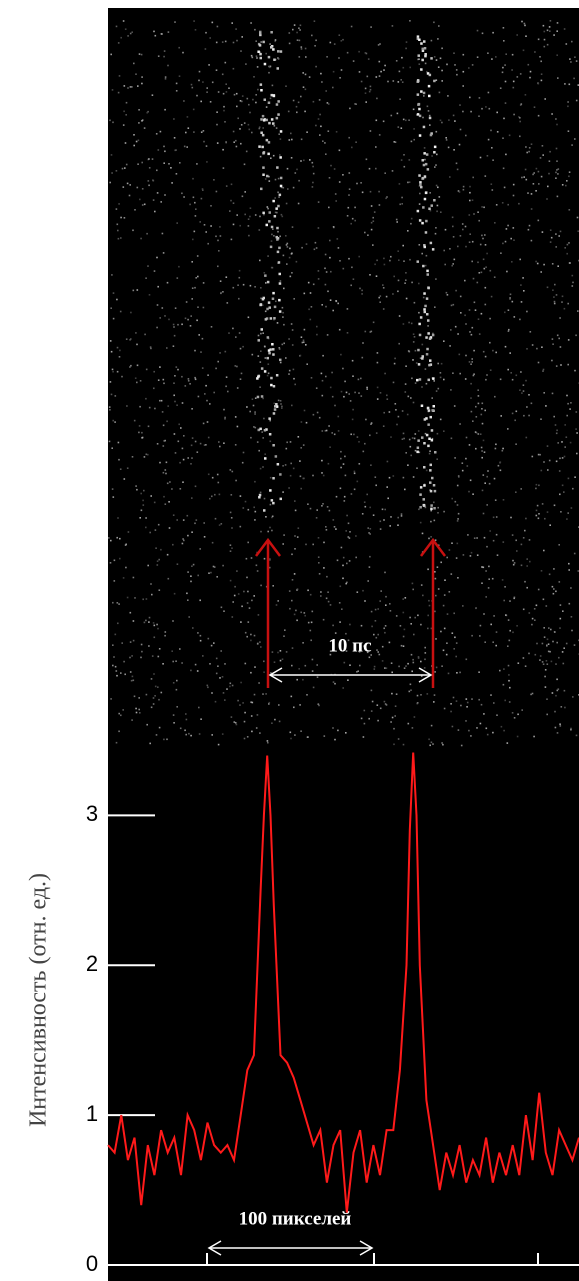  I want to click on annotation: 100 пикселей, so click(295, 1218).